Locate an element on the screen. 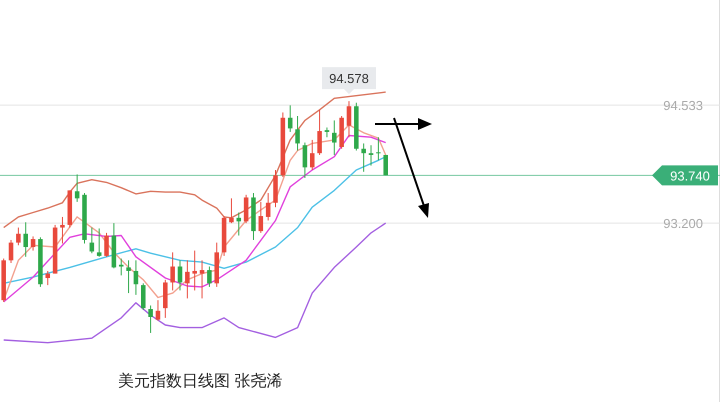 This screenshot has height=402, width=720. annotation: 94.578 is located at coordinates (349, 78).